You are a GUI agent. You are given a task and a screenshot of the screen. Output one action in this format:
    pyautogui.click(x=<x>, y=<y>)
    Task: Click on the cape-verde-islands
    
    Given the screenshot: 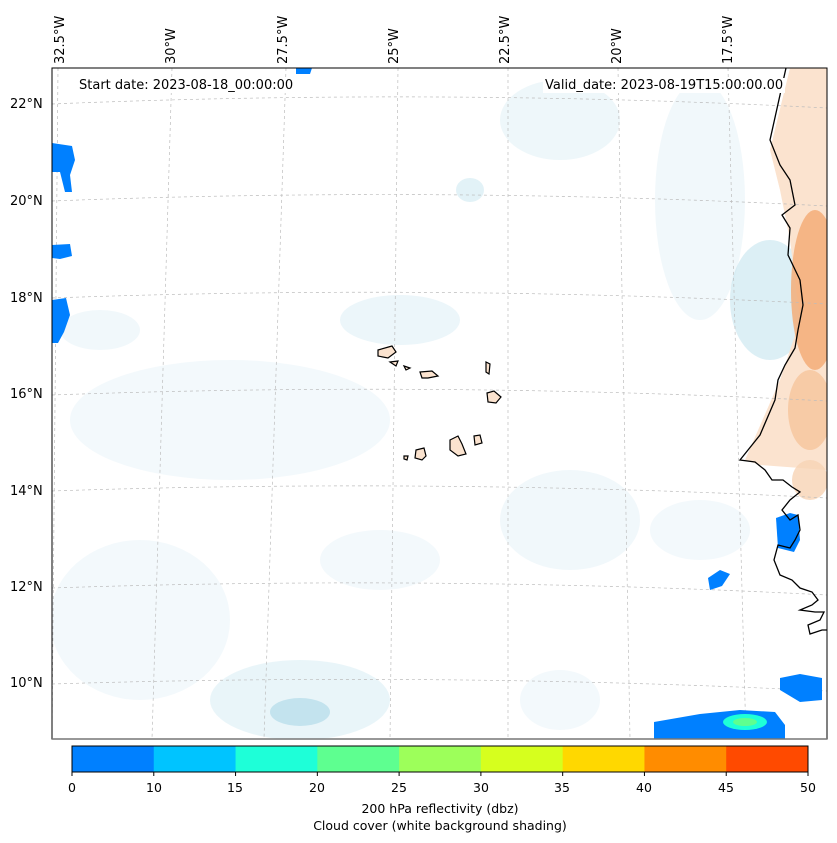 What is the action you would take?
    pyautogui.click(x=439, y=403)
    